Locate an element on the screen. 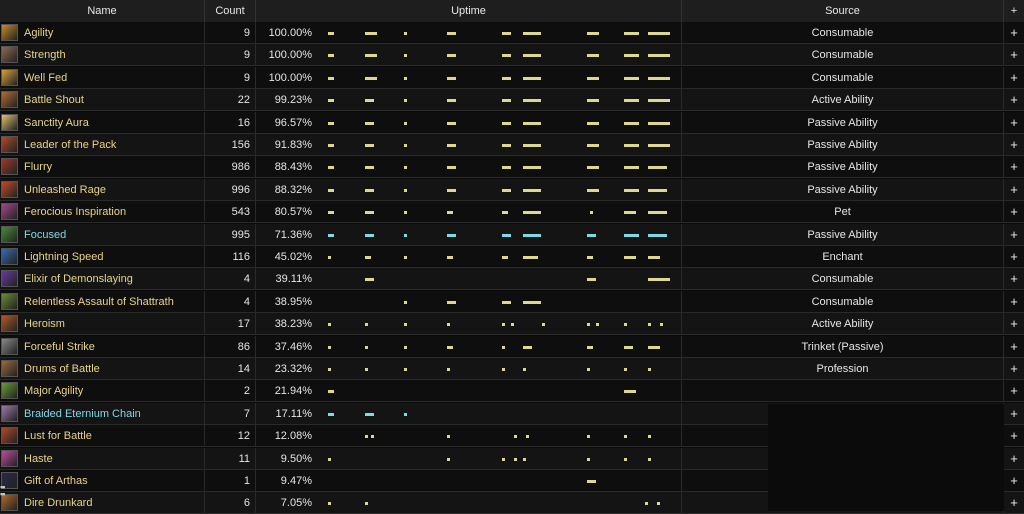  buff-name-link: Lightning Speed is located at coordinates (64, 257).